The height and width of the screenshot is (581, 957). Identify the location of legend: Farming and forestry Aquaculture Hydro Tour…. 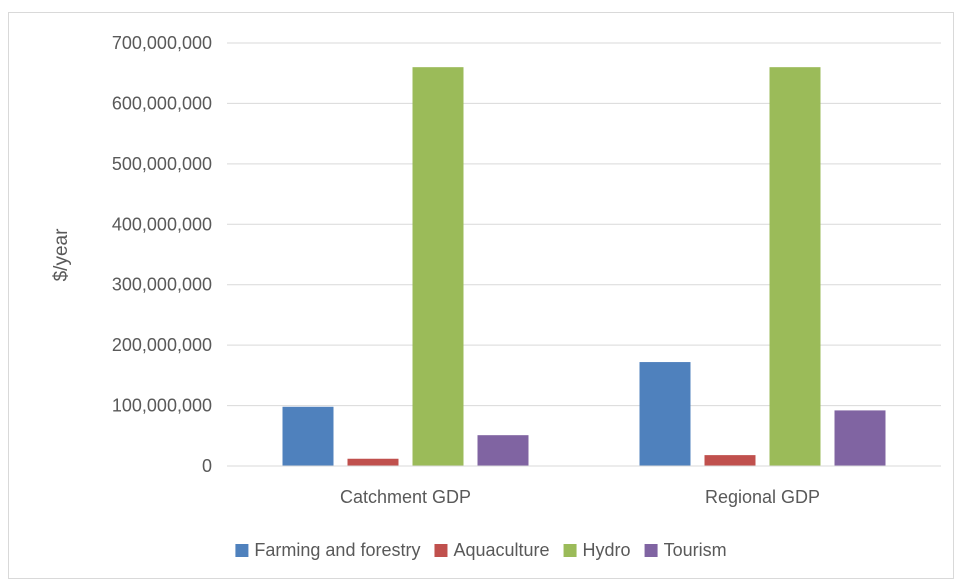
(481, 550).